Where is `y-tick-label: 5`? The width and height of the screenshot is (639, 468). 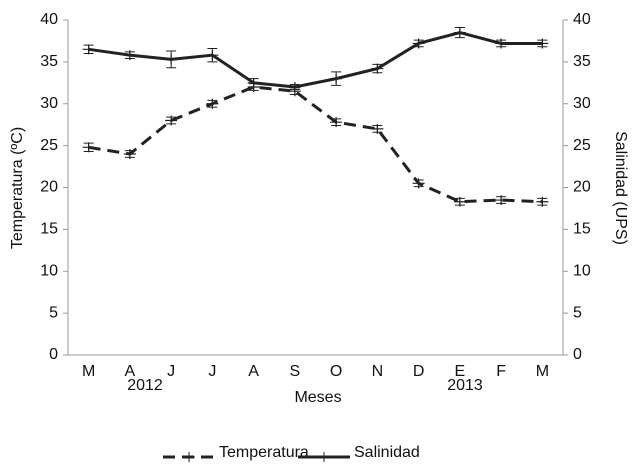 y-tick-label: 5 is located at coordinates (53, 312).